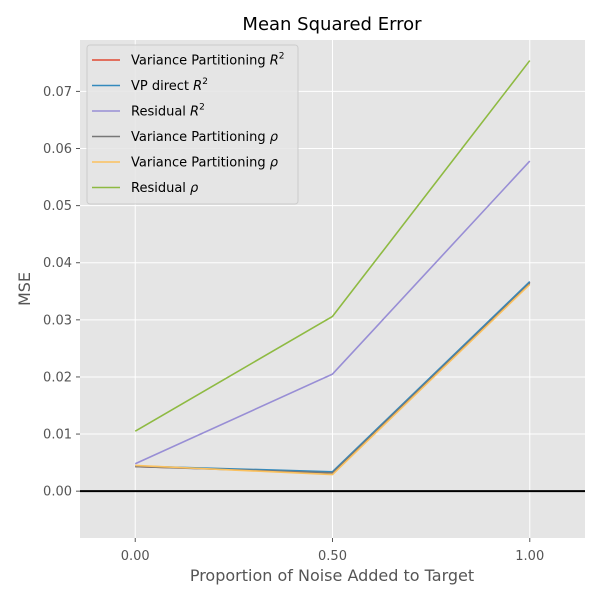 This screenshot has width=600, height=600. I want to click on y-tick-label: 0.05, so click(57, 206).